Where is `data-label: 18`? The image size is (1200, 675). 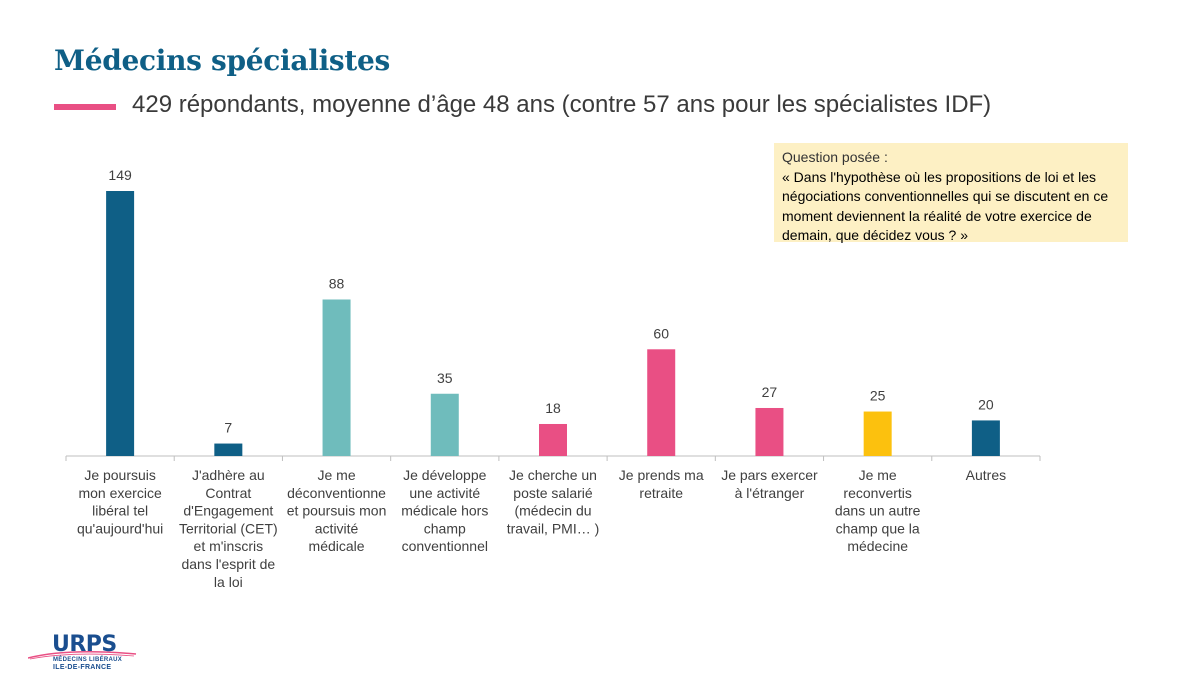
data-label: 18 is located at coordinates (553, 408).